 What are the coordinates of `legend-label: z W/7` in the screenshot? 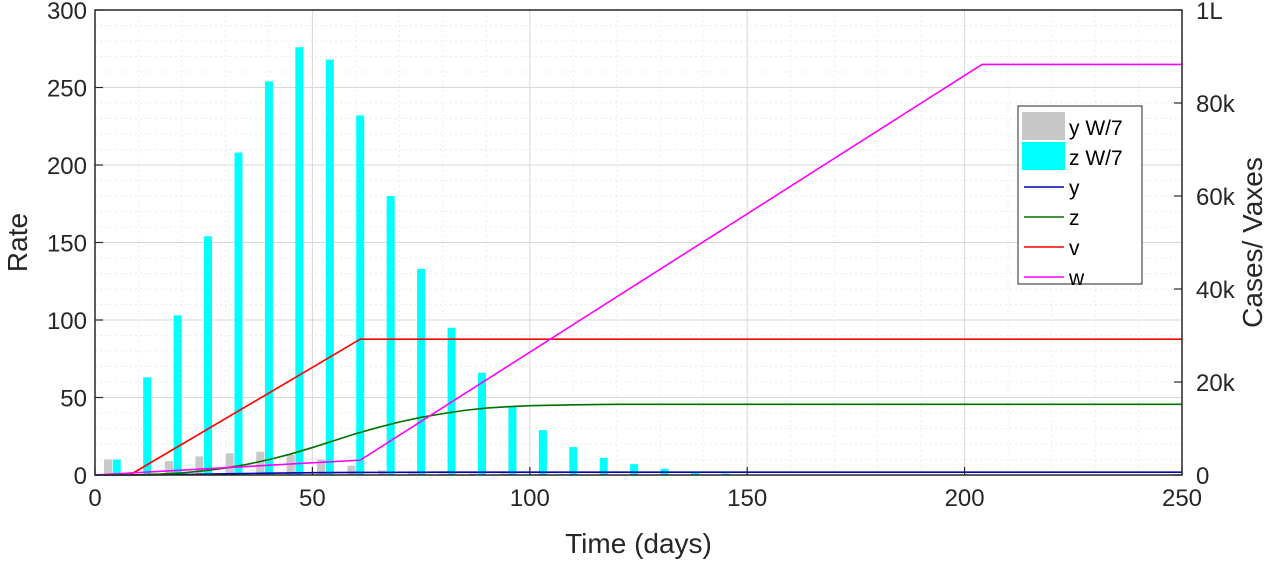 It's located at (1096, 158).